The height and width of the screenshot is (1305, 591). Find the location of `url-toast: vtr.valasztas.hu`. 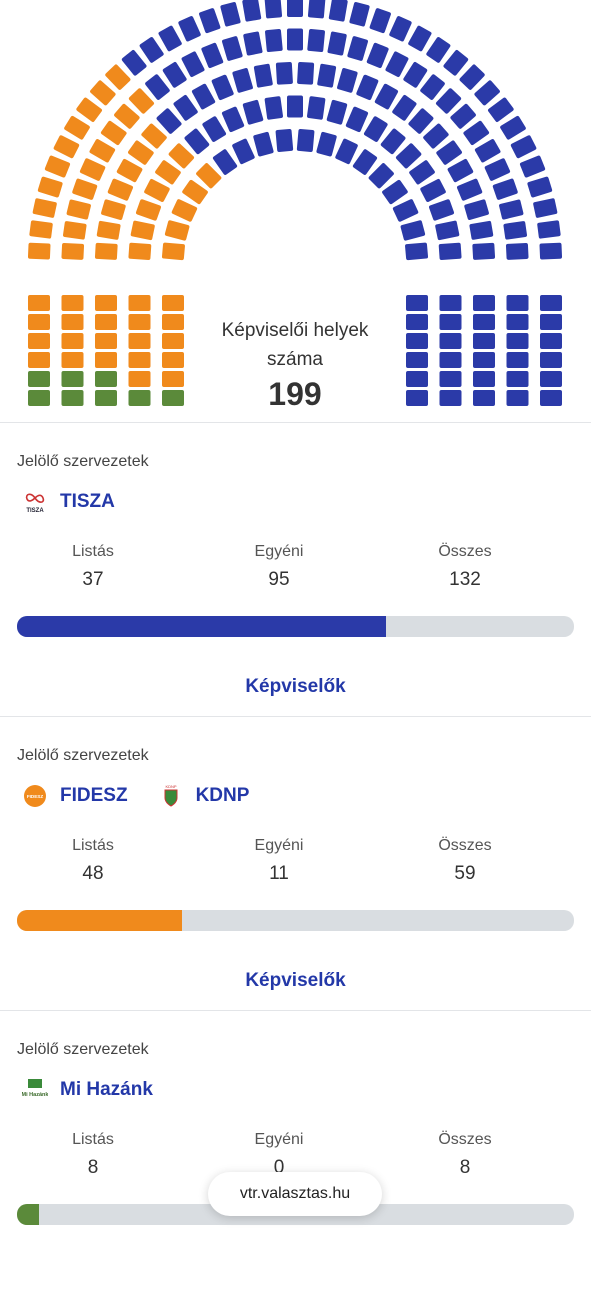

url-toast: vtr.valasztas.hu is located at coordinates (295, 1194).